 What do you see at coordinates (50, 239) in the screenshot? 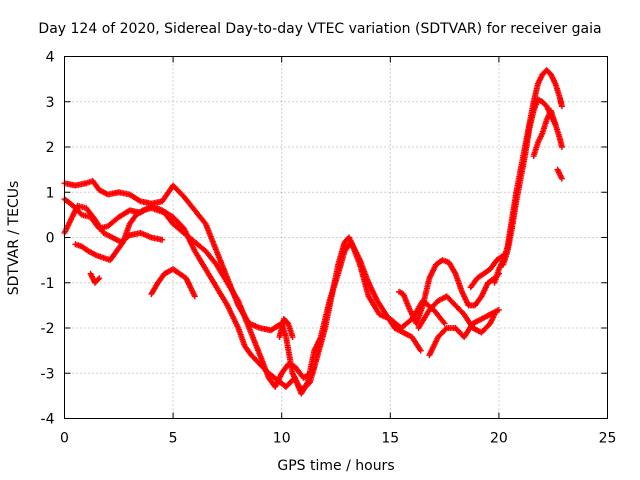
I see `y-tick-label: 0` at bounding box center [50, 239].